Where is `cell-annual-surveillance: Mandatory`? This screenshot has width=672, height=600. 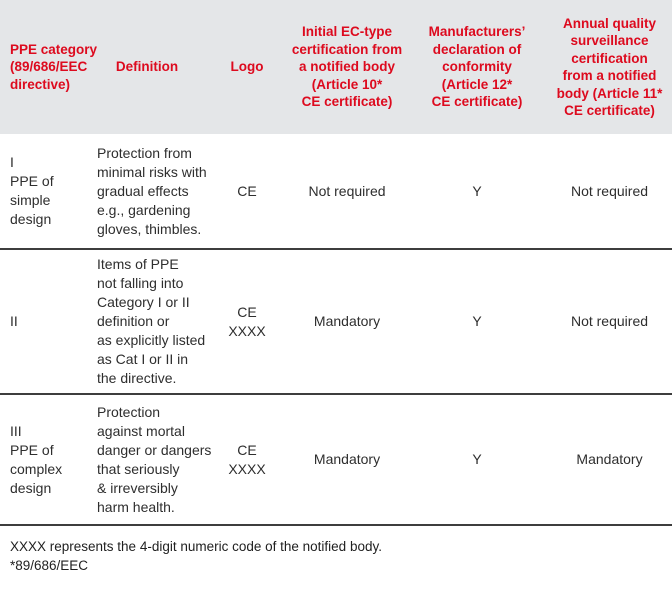 cell-annual-surveillance: Mandatory is located at coordinates (609, 459).